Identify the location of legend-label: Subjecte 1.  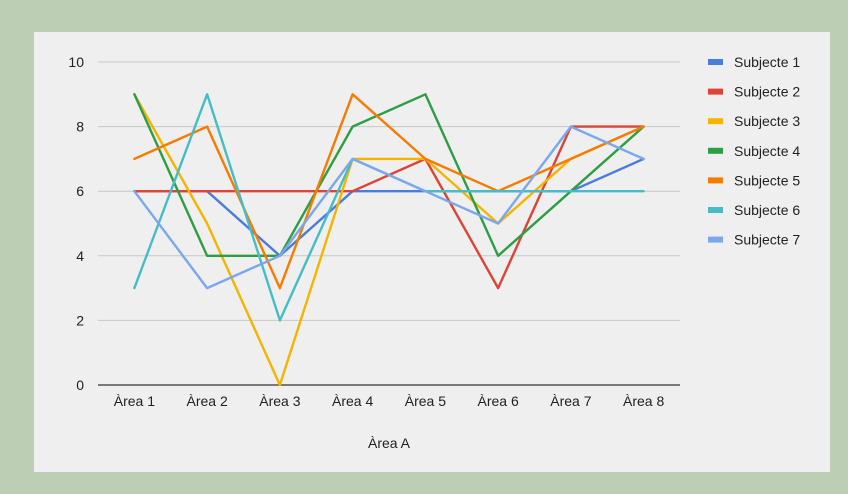
(767, 62).